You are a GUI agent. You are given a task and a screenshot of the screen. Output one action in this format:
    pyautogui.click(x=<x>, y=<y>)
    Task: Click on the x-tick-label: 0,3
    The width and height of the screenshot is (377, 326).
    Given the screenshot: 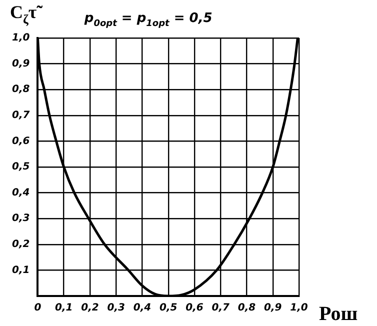 What is the action you would take?
    pyautogui.click(x=116, y=308)
    